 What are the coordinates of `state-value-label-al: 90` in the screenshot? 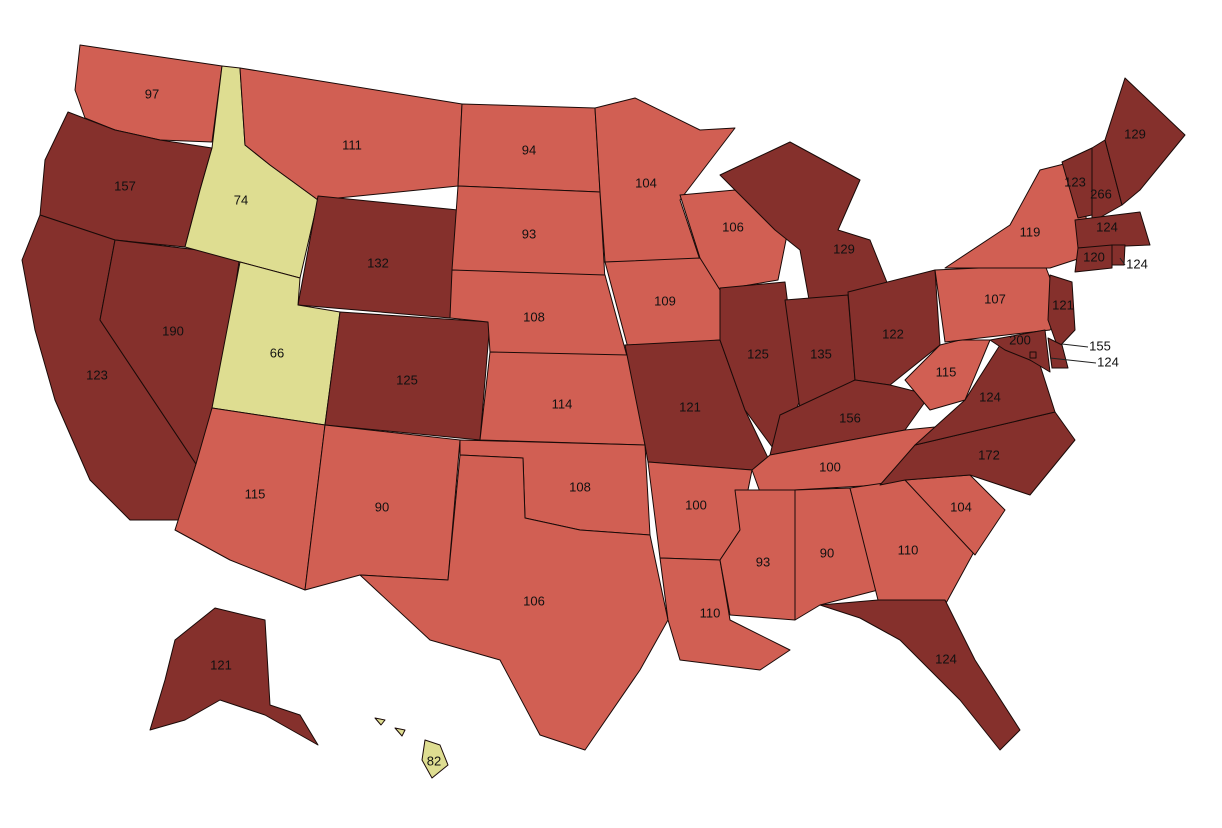 It's located at (827, 552).